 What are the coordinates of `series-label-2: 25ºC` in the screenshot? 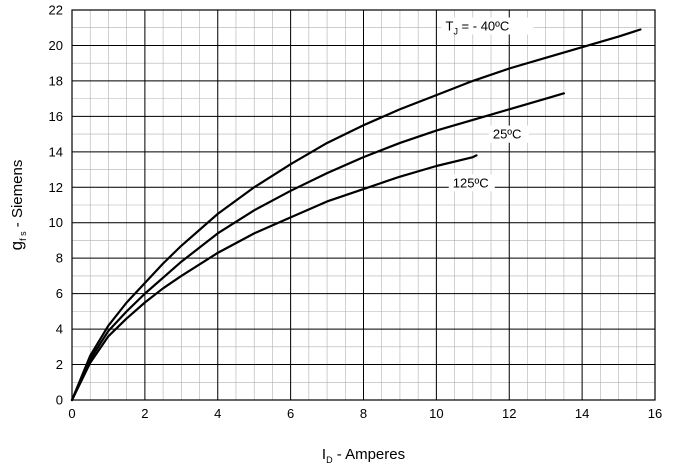 It's located at (507, 134).